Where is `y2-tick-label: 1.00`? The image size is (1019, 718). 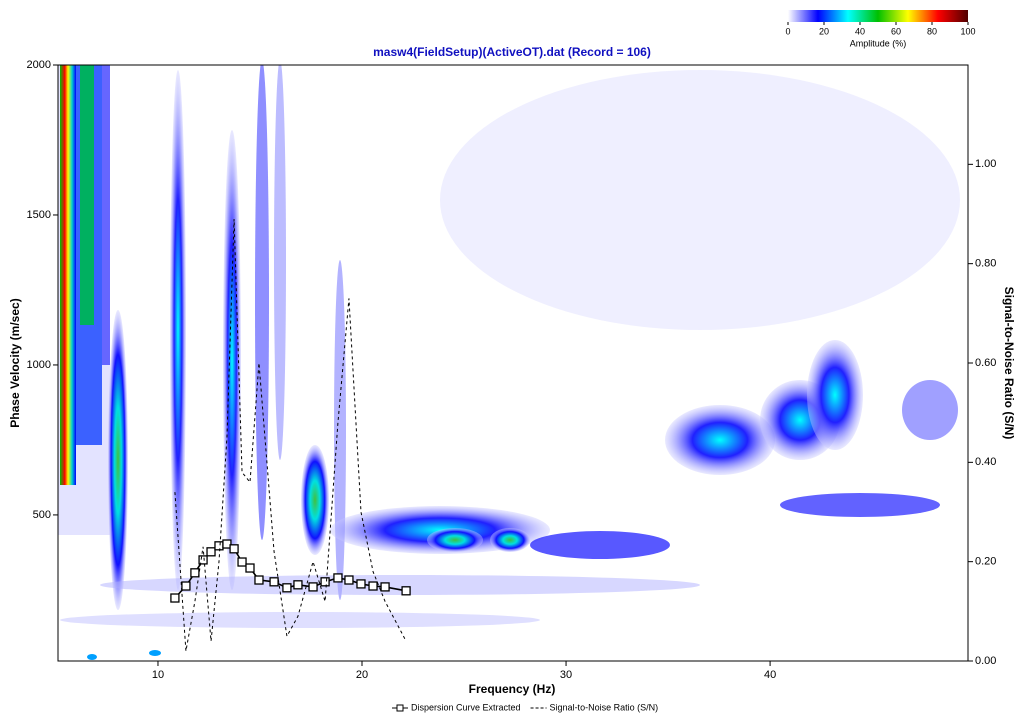 y2-tick-label: 1.00 is located at coordinates (985, 164).